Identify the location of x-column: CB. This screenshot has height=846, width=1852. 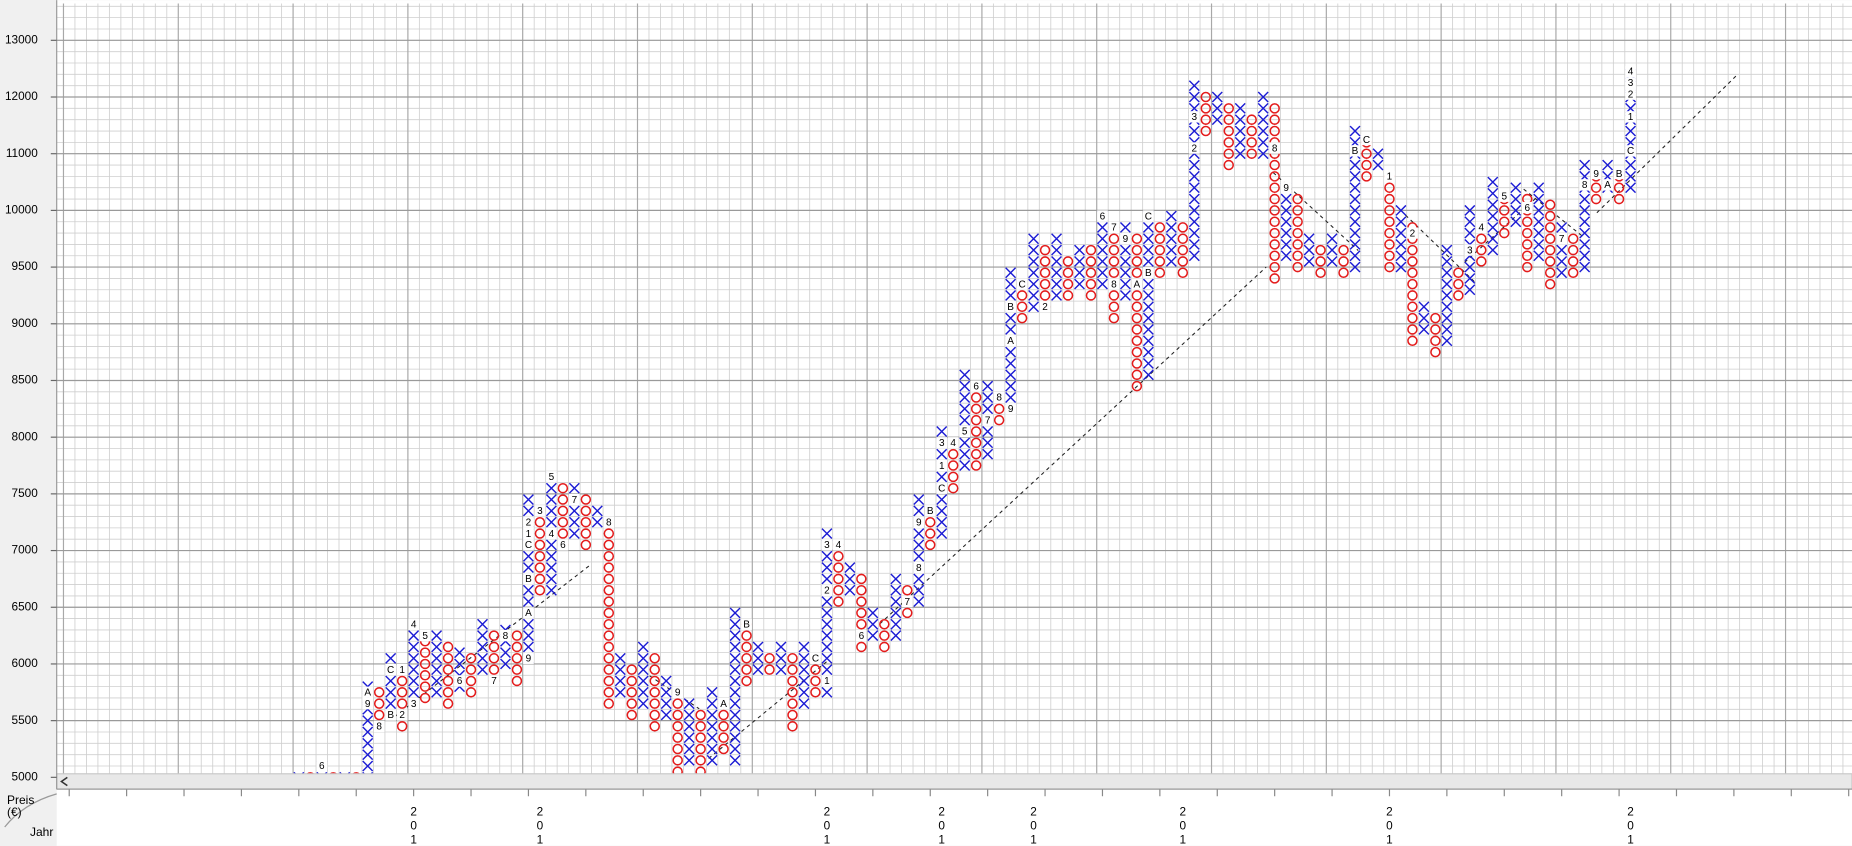
(391, 686).